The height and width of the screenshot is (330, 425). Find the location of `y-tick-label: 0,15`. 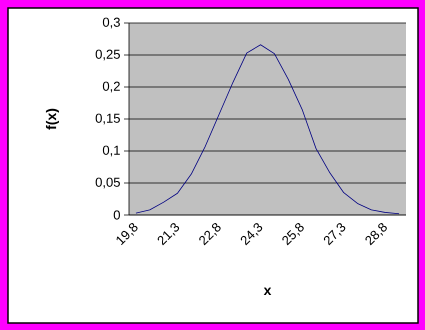

y-tick-label: 0,15 is located at coordinates (108, 119).